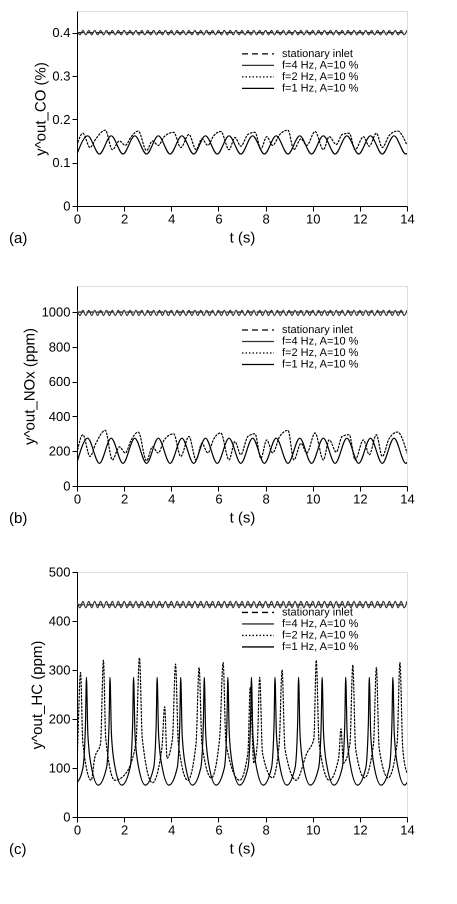  Describe the element at coordinates (56, 312) in the screenshot. I see `y-tick-label: 1000` at that location.